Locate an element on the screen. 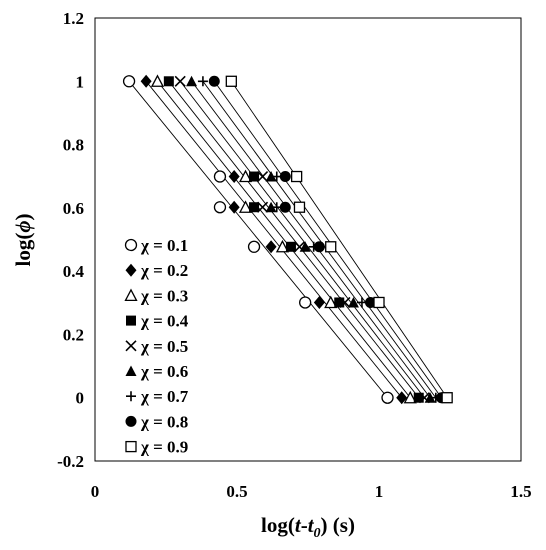  data-point-s3-p6 is located at coordinates (410, 397).